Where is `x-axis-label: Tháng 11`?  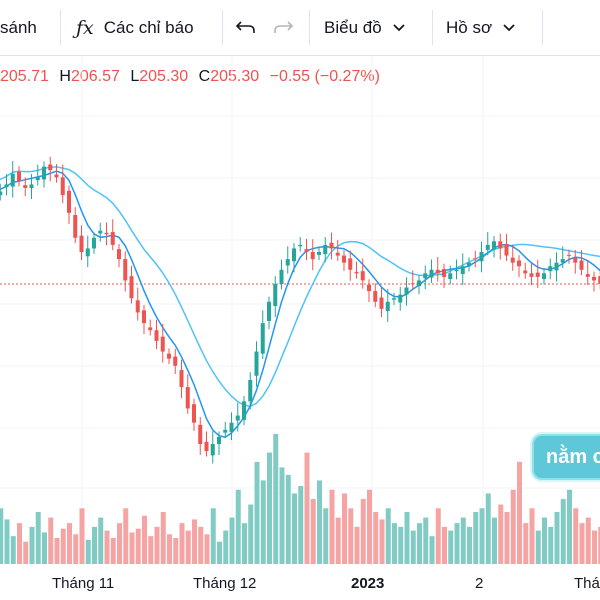 x-axis-label: Tháng 11 is located at coordinates (83, 583).